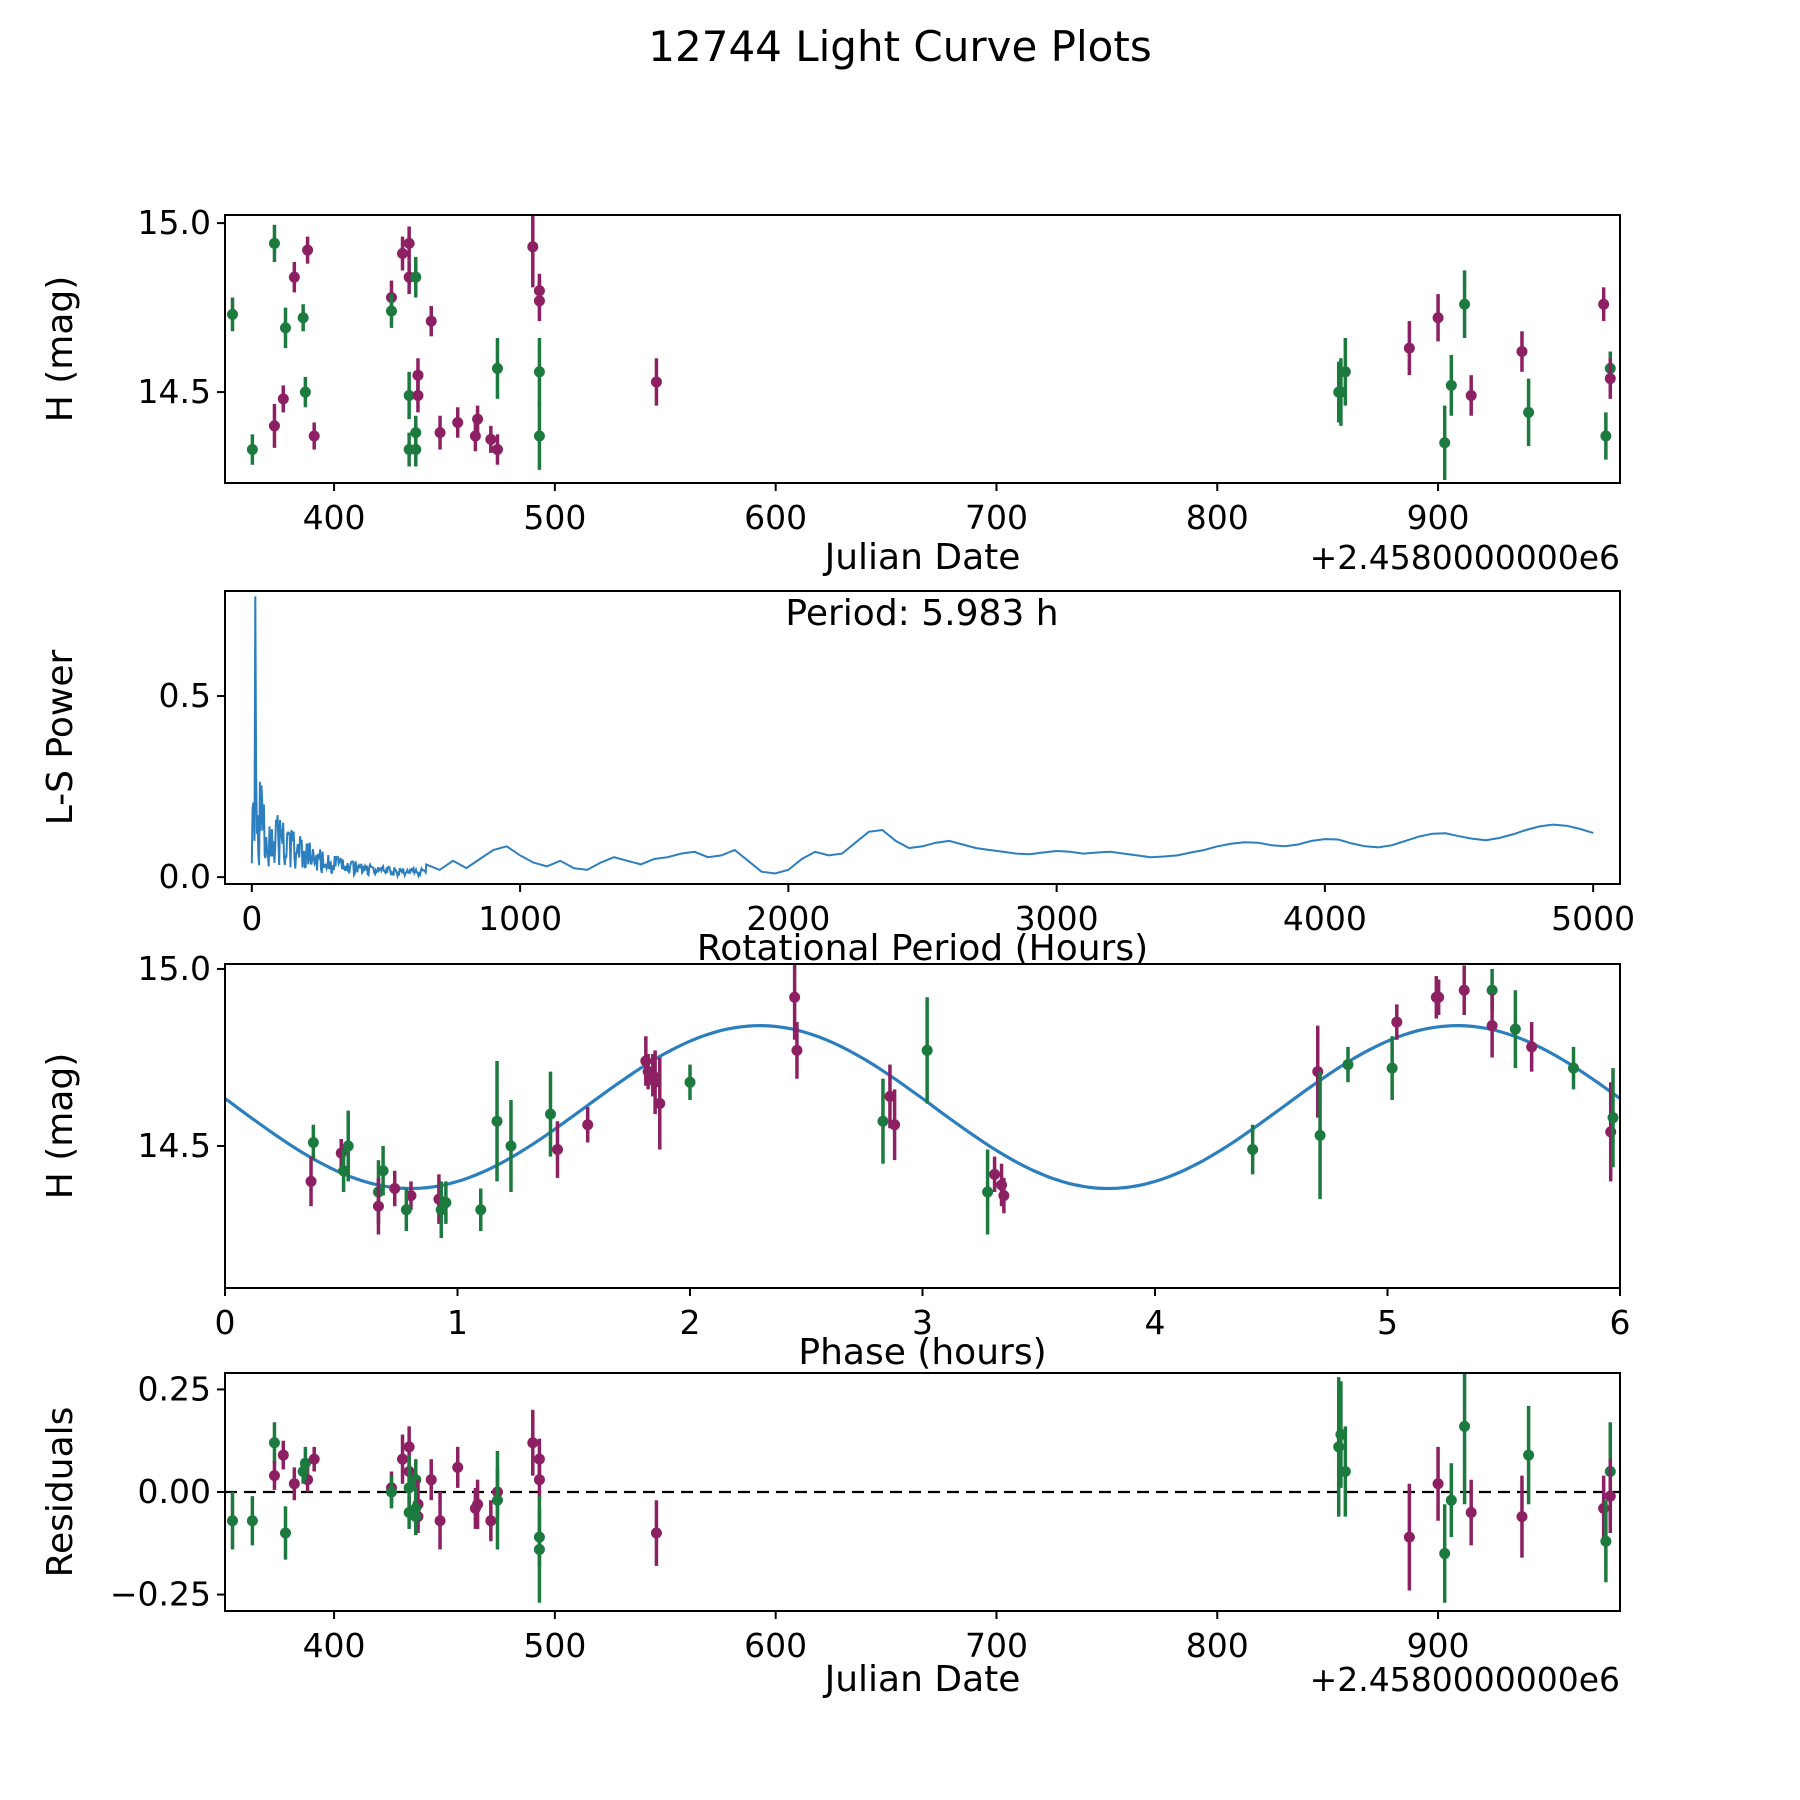  I want to click on residuals-data-area, so click(922, 1488).